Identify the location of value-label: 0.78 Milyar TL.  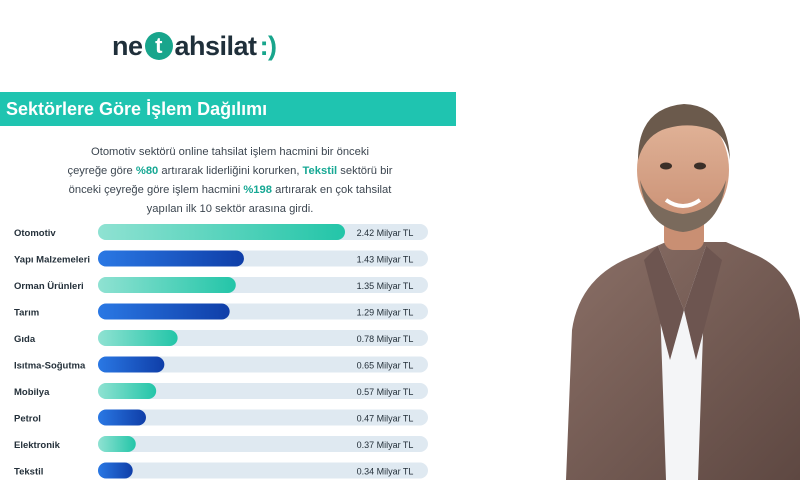
(385, 339).